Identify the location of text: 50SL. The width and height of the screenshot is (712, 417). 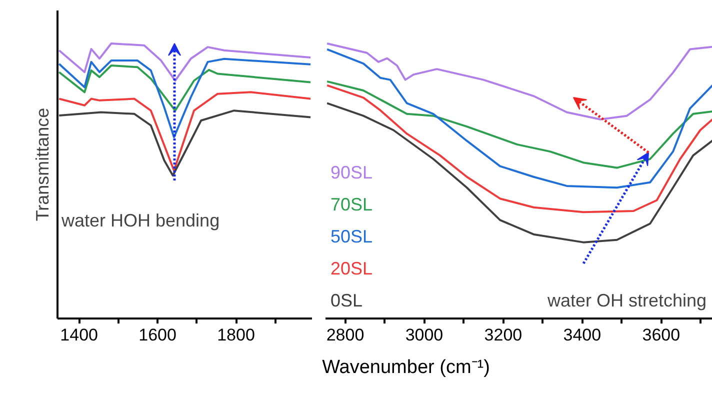
(351, 236).